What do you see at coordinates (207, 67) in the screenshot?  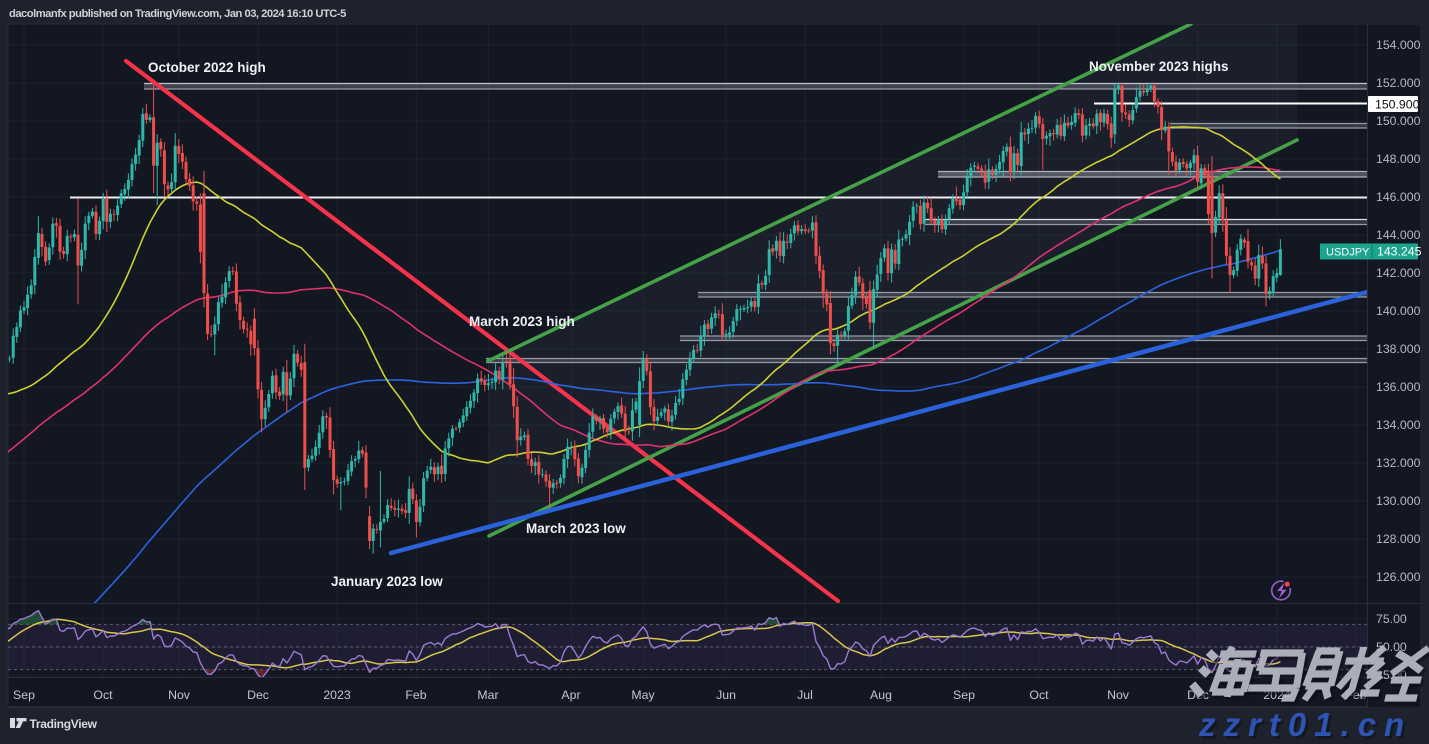 I see `svg-text: October 2022 high` at bounding box center [207, 67].